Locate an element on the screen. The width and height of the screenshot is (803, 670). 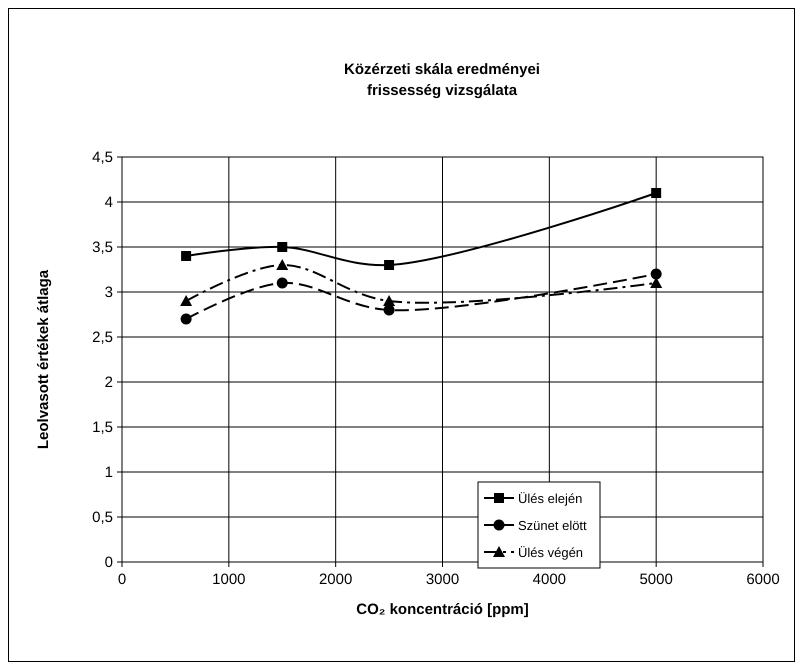
x-tick-label: 2000 is located at coordinates (335, 579).